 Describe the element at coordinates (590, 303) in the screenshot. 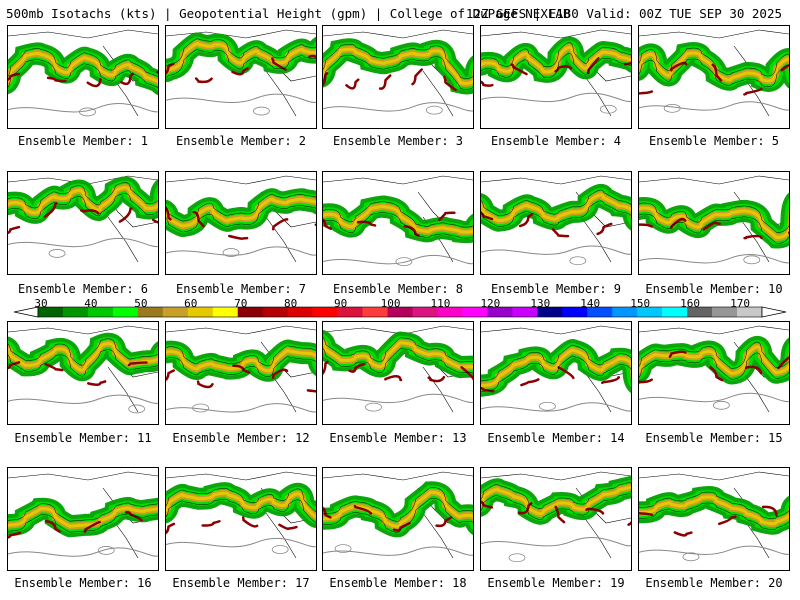

I see `colorbar-tick-label: 140` at that location.